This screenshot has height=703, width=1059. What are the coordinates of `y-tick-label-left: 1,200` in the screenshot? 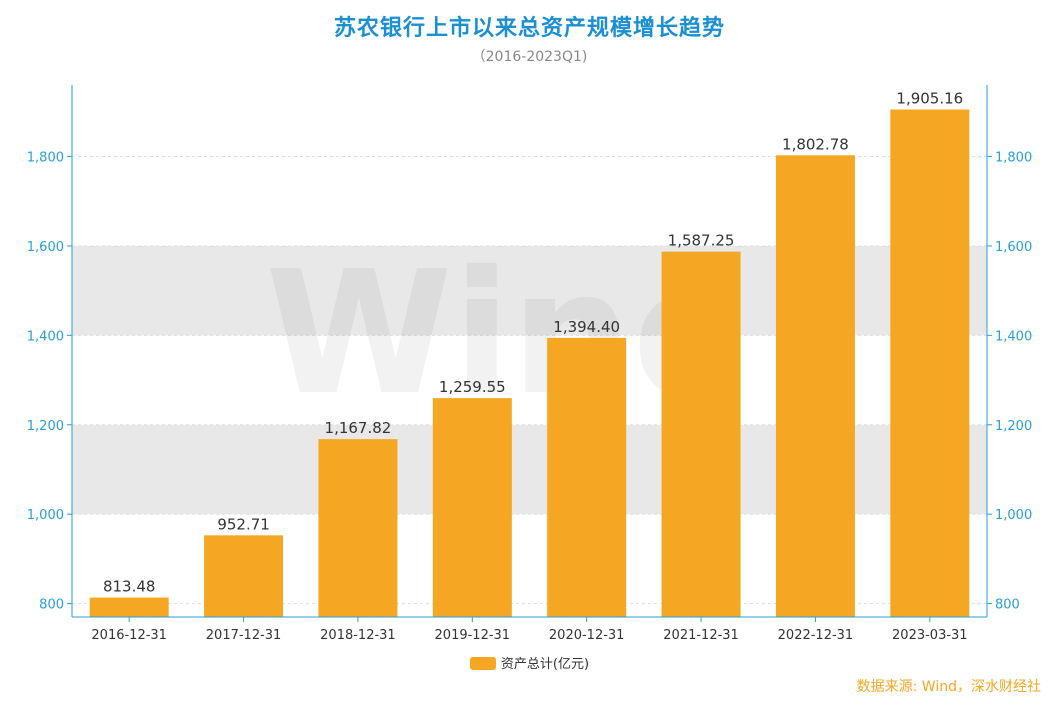 It's located at (45, 426).